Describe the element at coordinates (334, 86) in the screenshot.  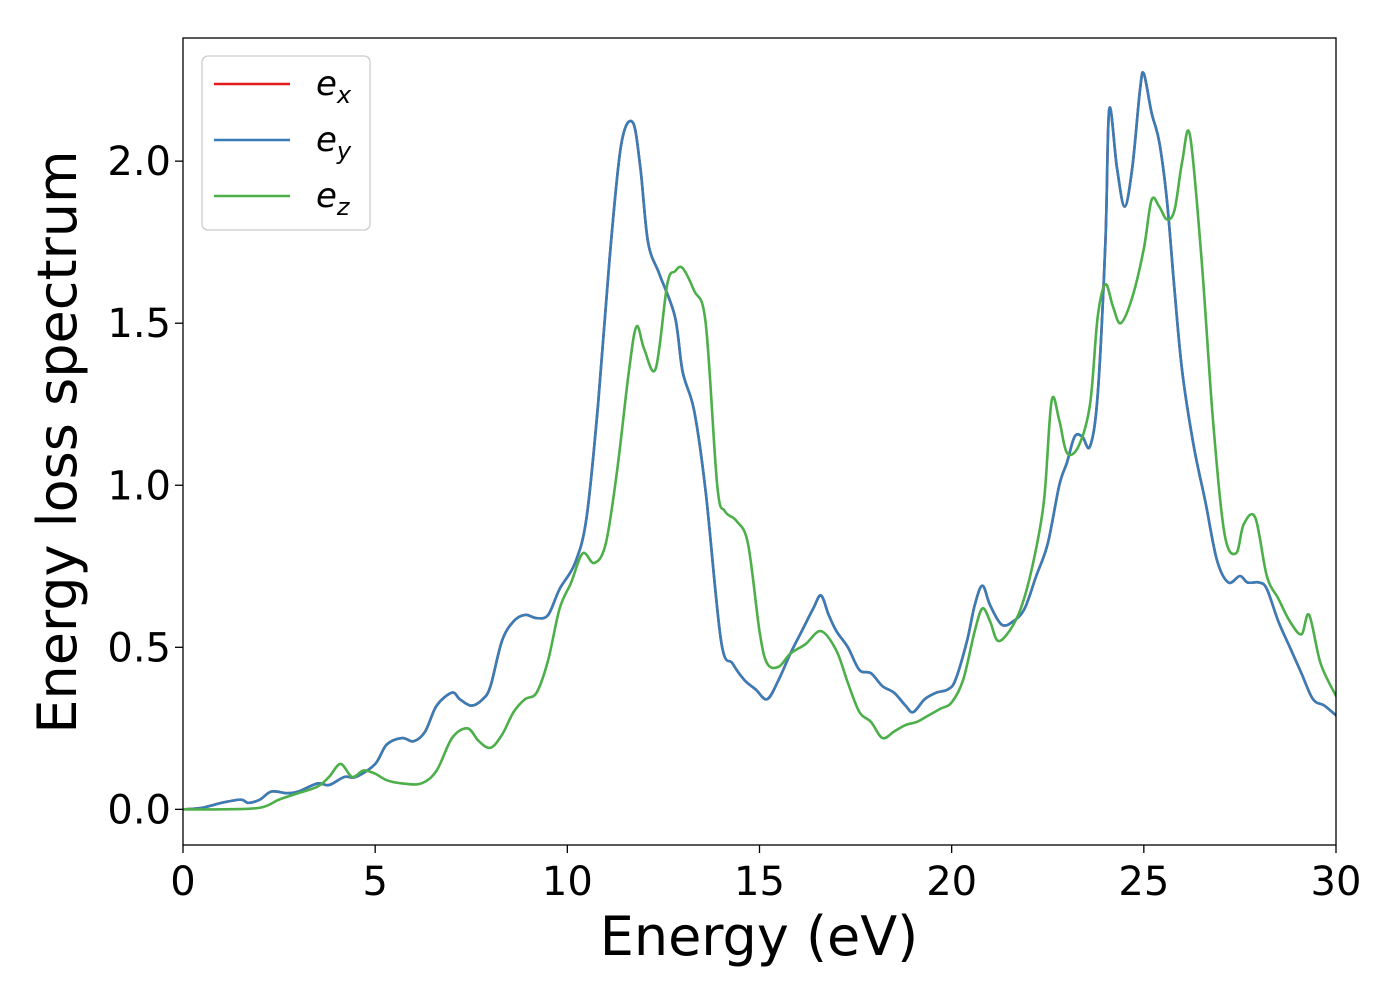
I see `legend-label-ex: ex` at that location.